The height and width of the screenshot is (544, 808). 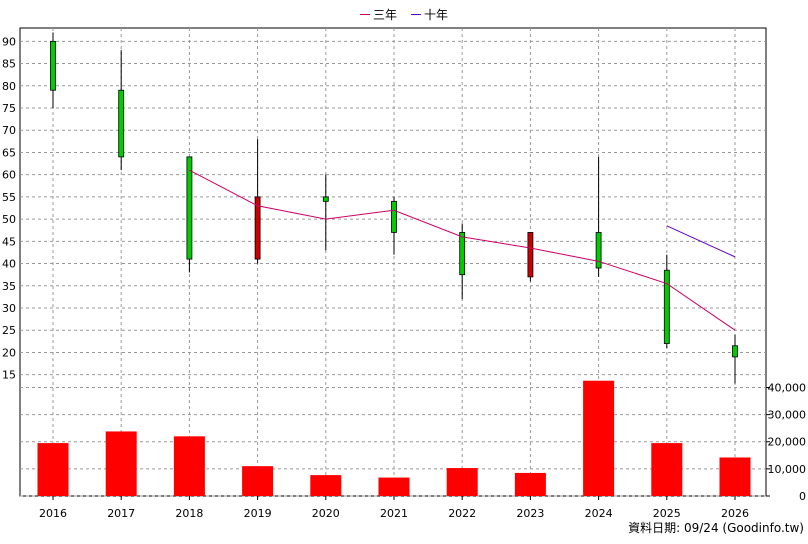 What do you see at coordinates (385, 15) in the screenshot?
I see `legend-label-3y: 三年` at bounding box center [385, 15].